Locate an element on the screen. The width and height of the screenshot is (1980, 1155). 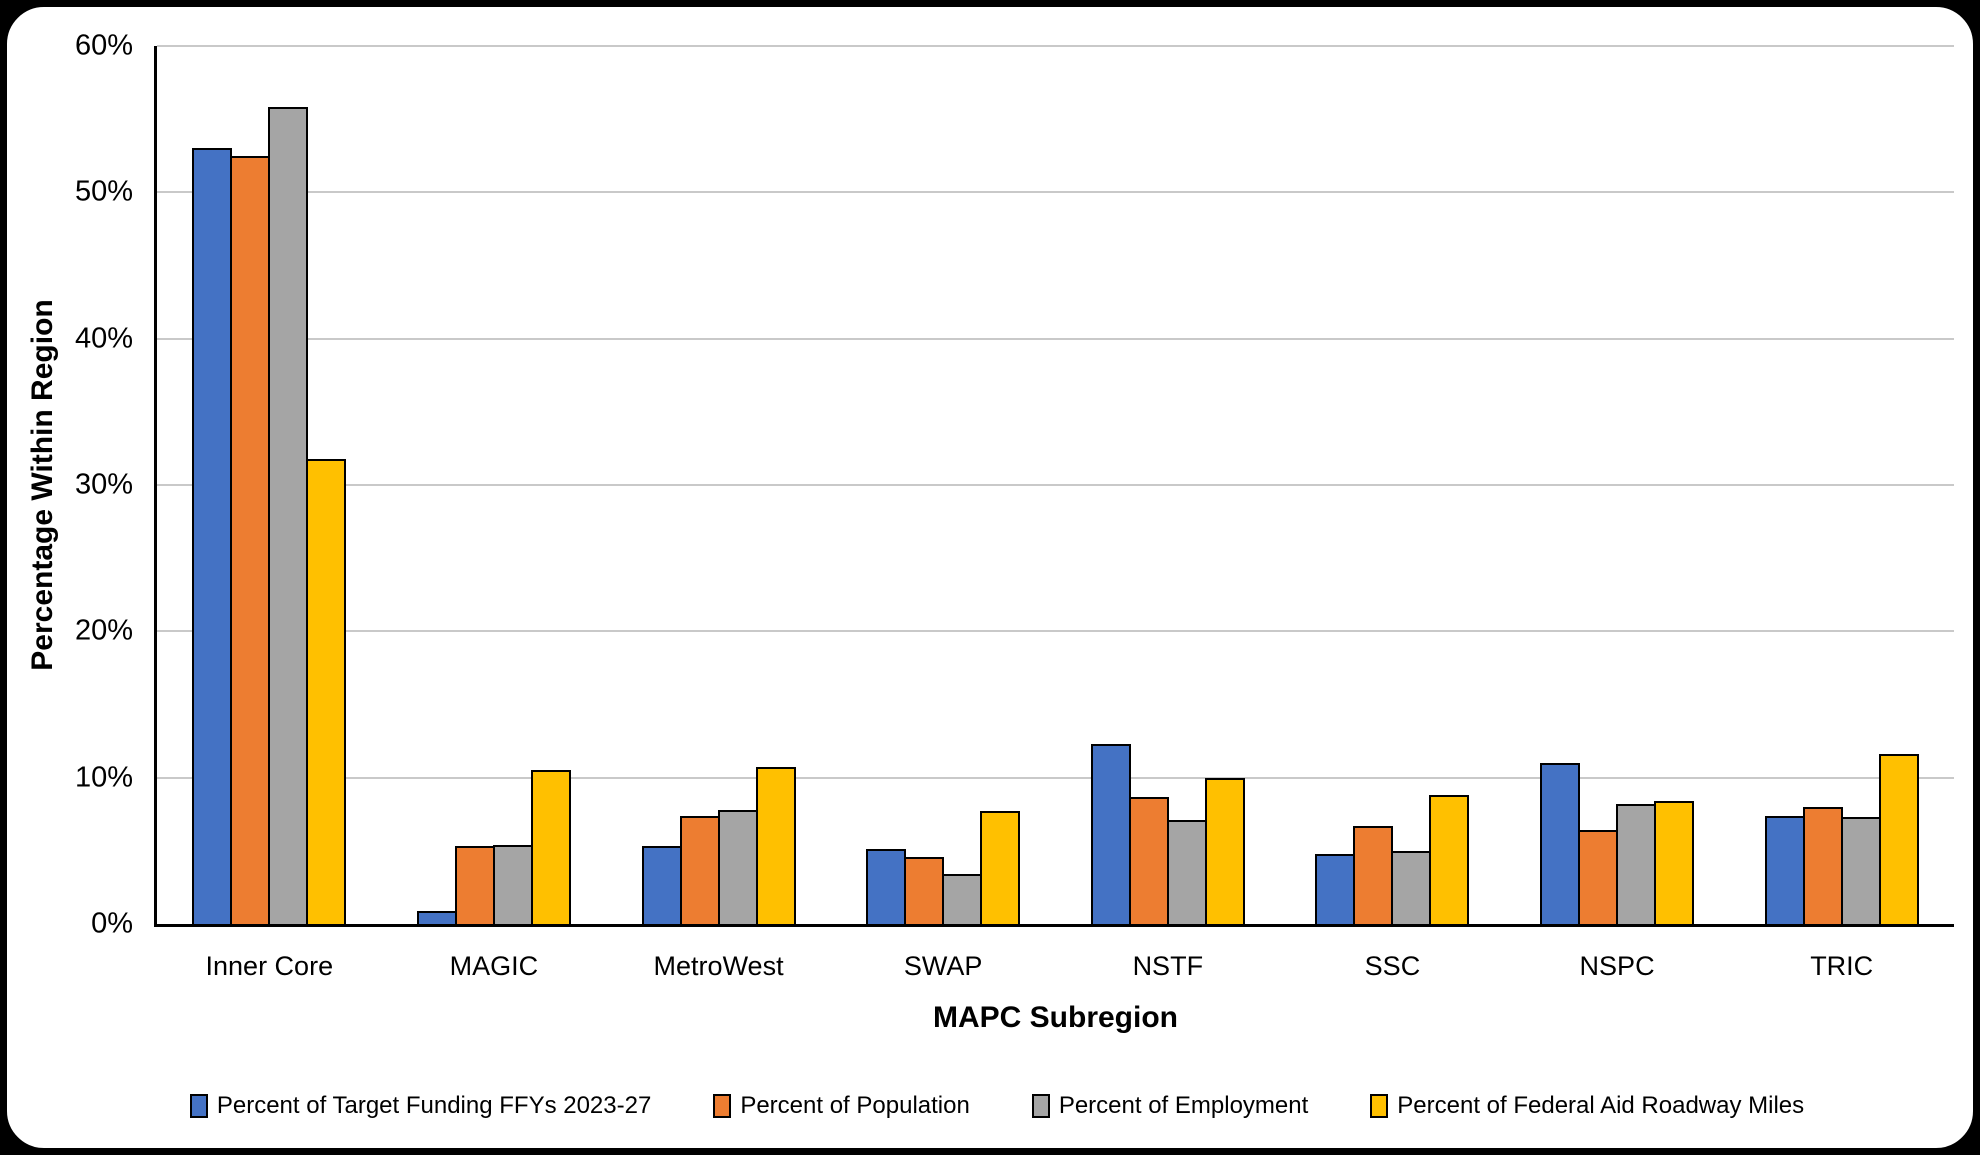
bar-percent-of-population-metrowest is located at coordinates (699, 870).